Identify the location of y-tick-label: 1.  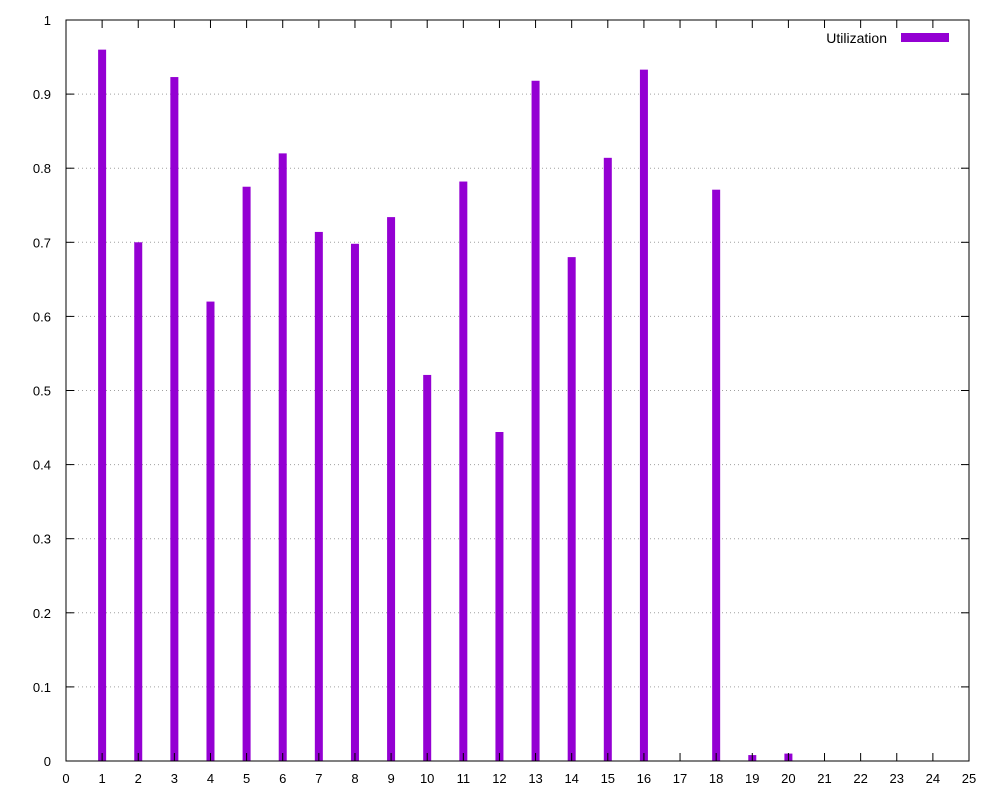
(47, 20).